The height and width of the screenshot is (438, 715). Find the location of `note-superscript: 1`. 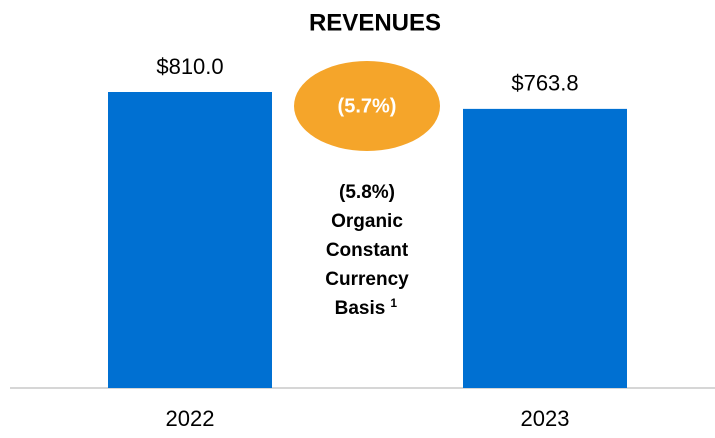

note-superscript: 1 is located at coordinates (393, 303).